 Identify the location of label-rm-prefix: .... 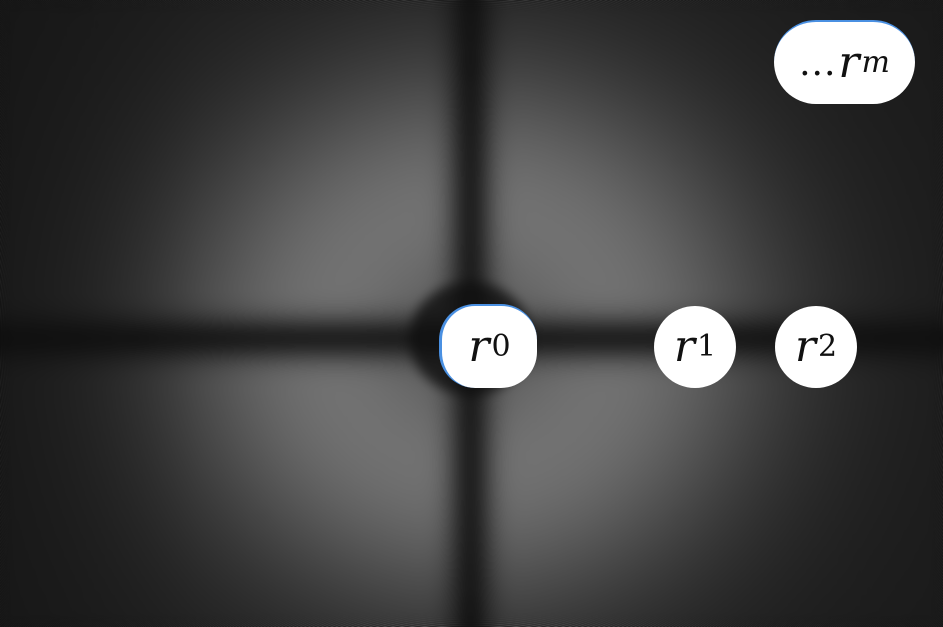
(818, 63).